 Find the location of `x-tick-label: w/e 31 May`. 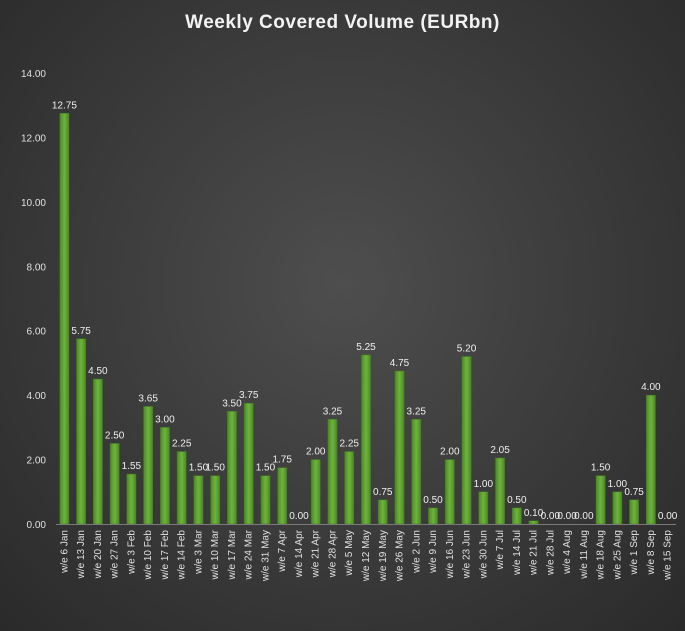

x-tick-label: w/e 31 May is located at coordinates (265, 556).